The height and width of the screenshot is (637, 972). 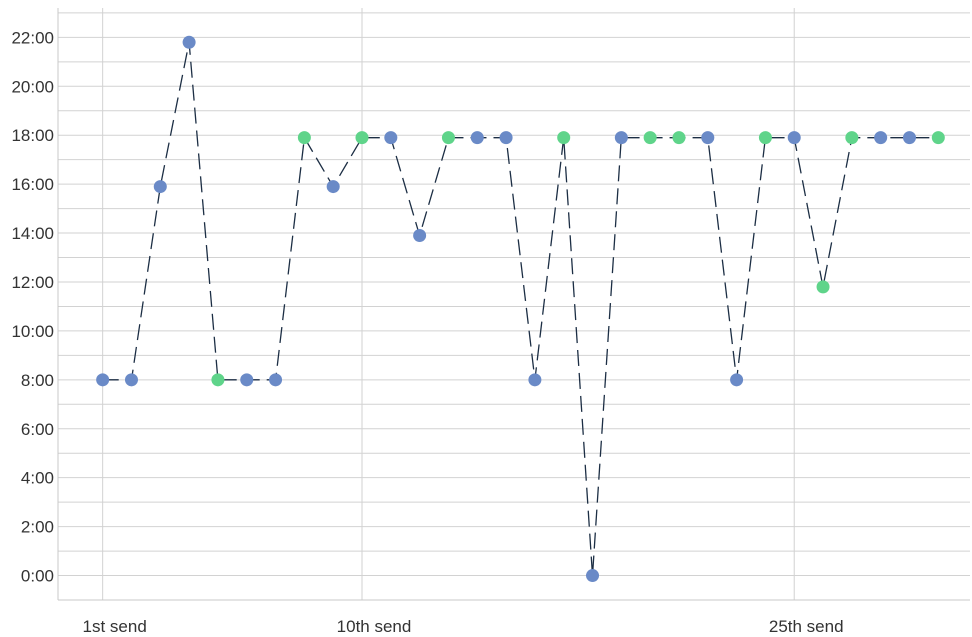 What do you see at coordinates (463, 626) in the screenshot?
I see `x-axis-tick-labels: 1st send 10th send 25th send` at bounding box center [463, 626].